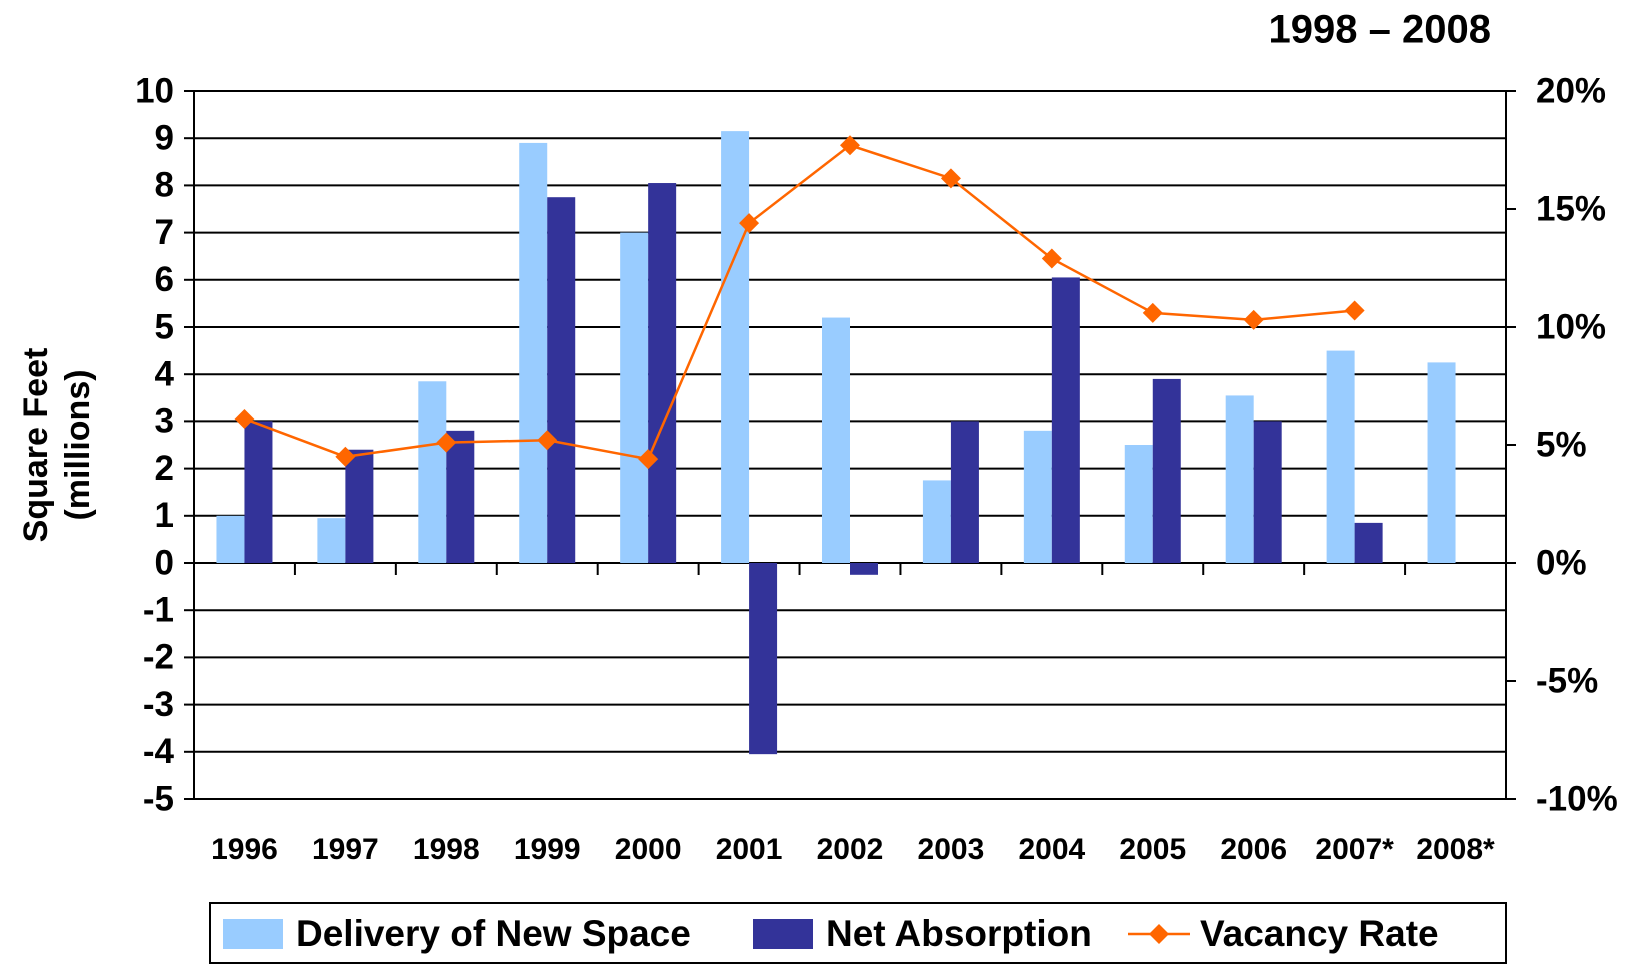  I want to click on legend-marker, so click(1159, 934).